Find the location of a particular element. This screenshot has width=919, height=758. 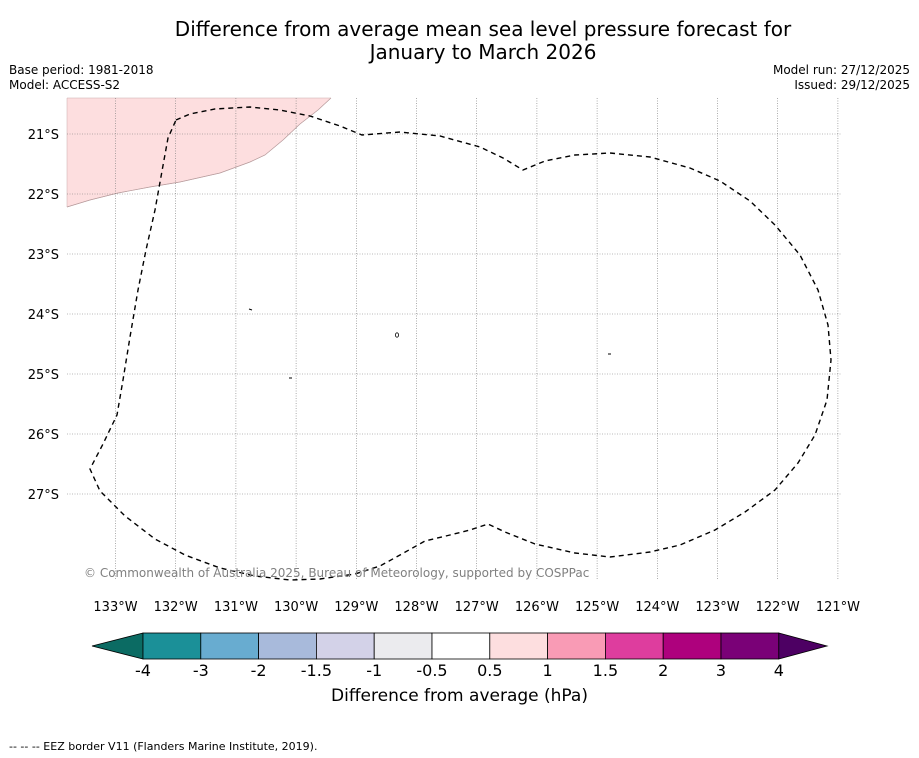

colorbar-tick-label: 1 is located at coordinates (548, 670).